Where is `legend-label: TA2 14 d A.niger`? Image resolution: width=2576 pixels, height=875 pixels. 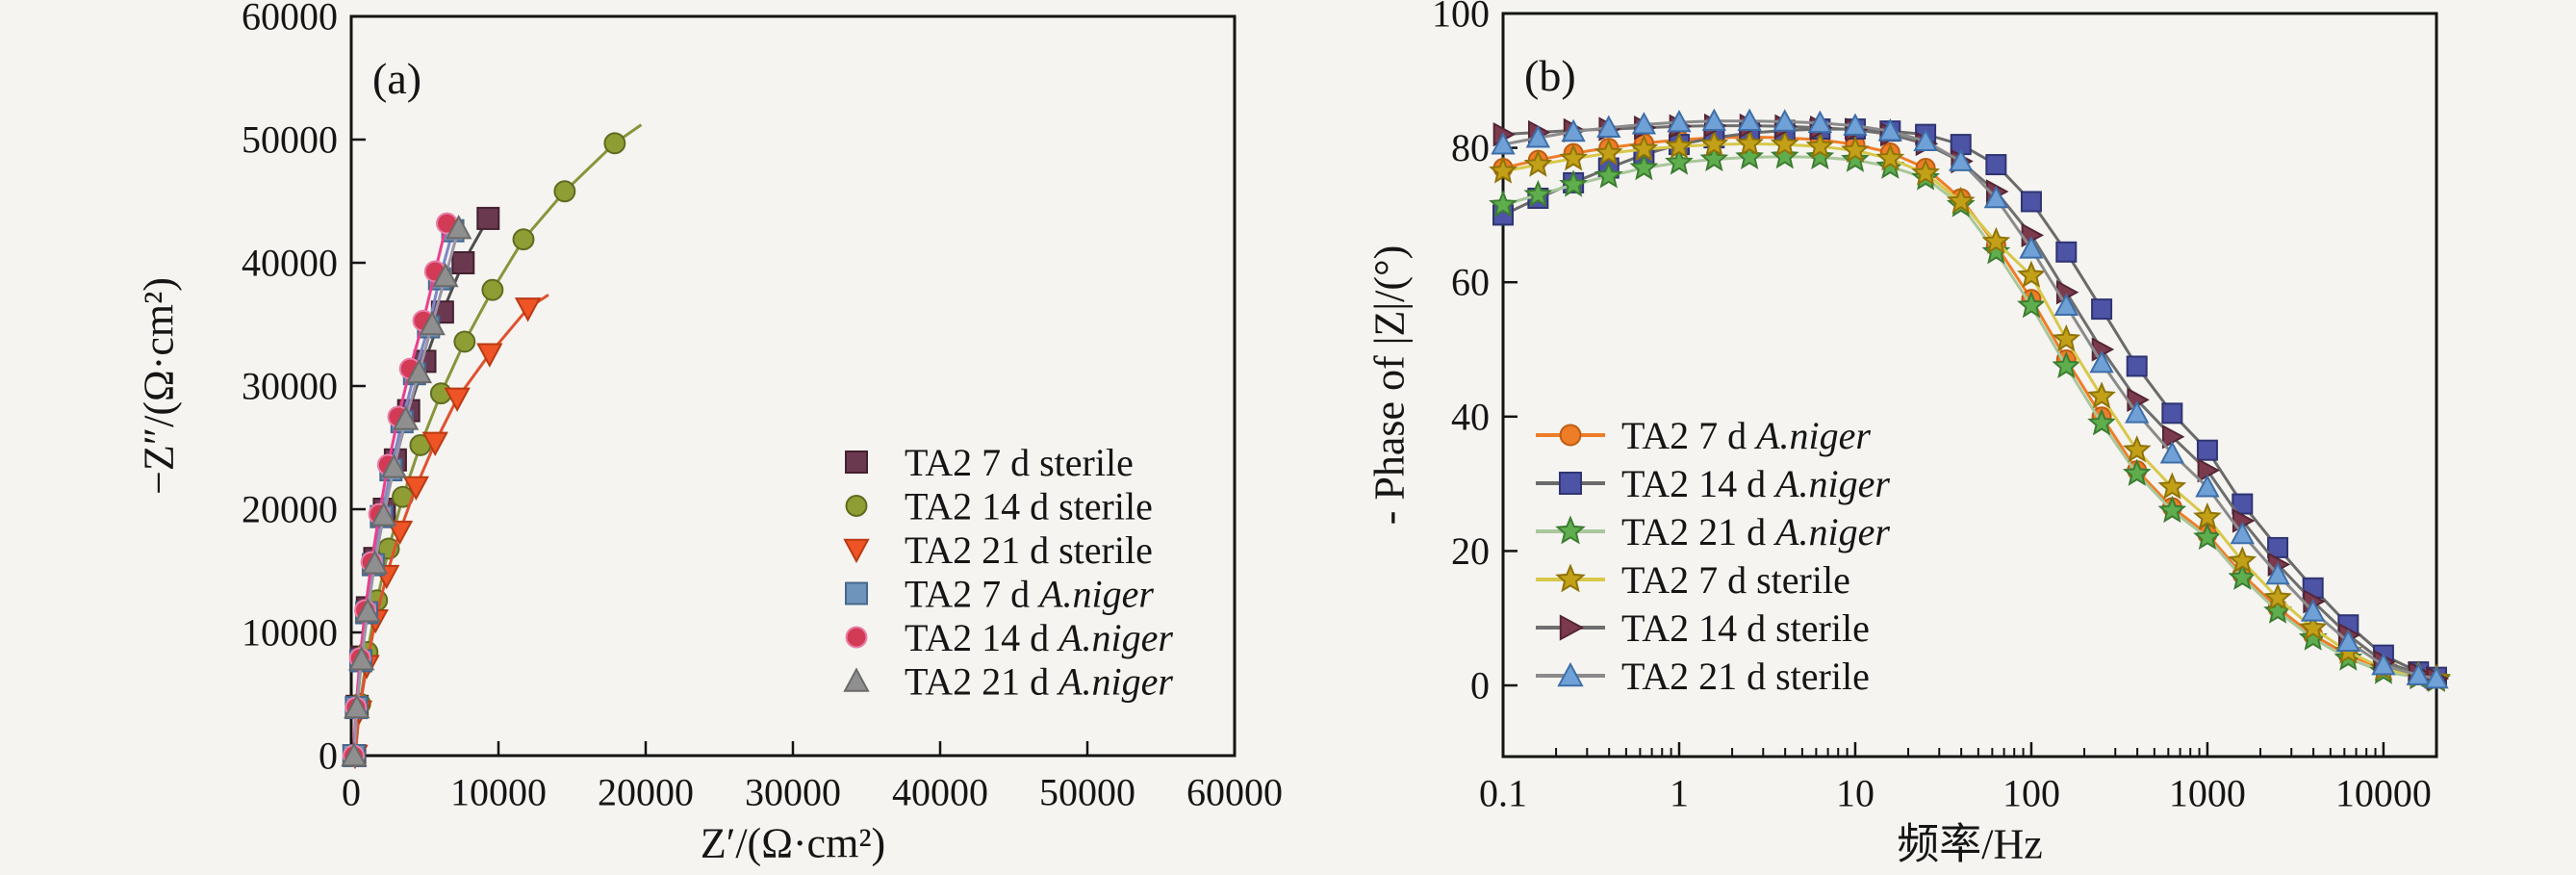
legend-label: TA2 14 d A.niger is located at coordinates (1039, 637).